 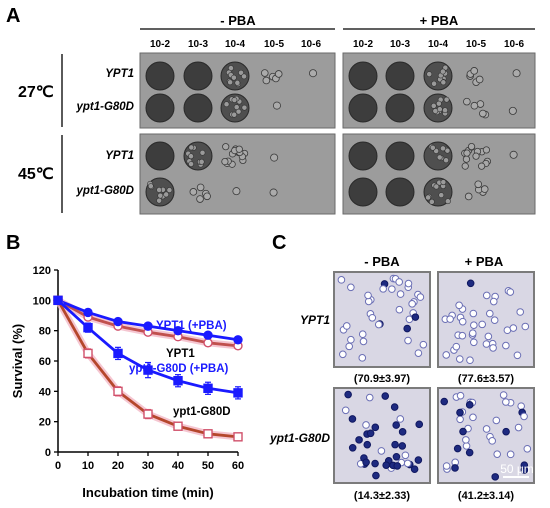 I want to click on panel-a-label: A, so click(x=13, y=16).